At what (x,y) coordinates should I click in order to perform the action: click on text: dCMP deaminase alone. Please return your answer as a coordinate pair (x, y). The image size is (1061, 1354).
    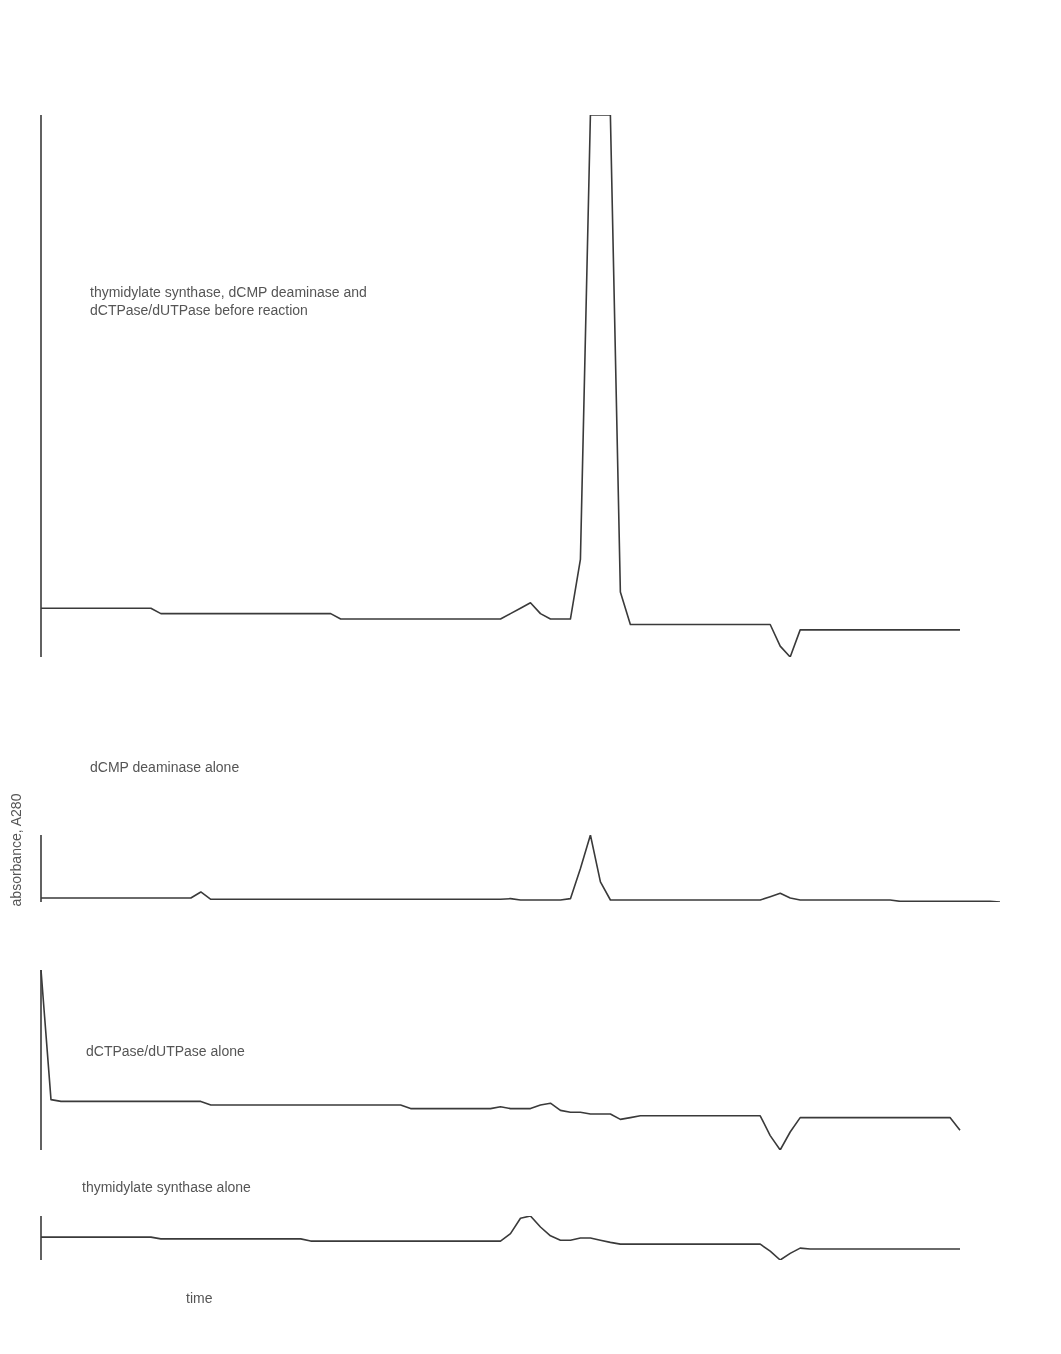
    Looking at the image, I should click on (165, 767).